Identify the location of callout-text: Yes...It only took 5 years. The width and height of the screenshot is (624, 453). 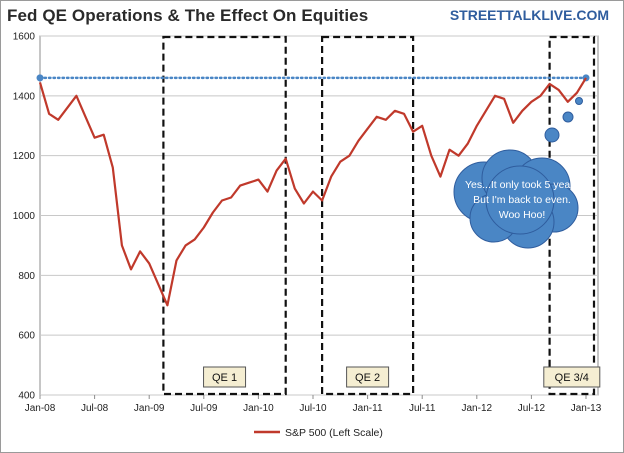
(522, 185).